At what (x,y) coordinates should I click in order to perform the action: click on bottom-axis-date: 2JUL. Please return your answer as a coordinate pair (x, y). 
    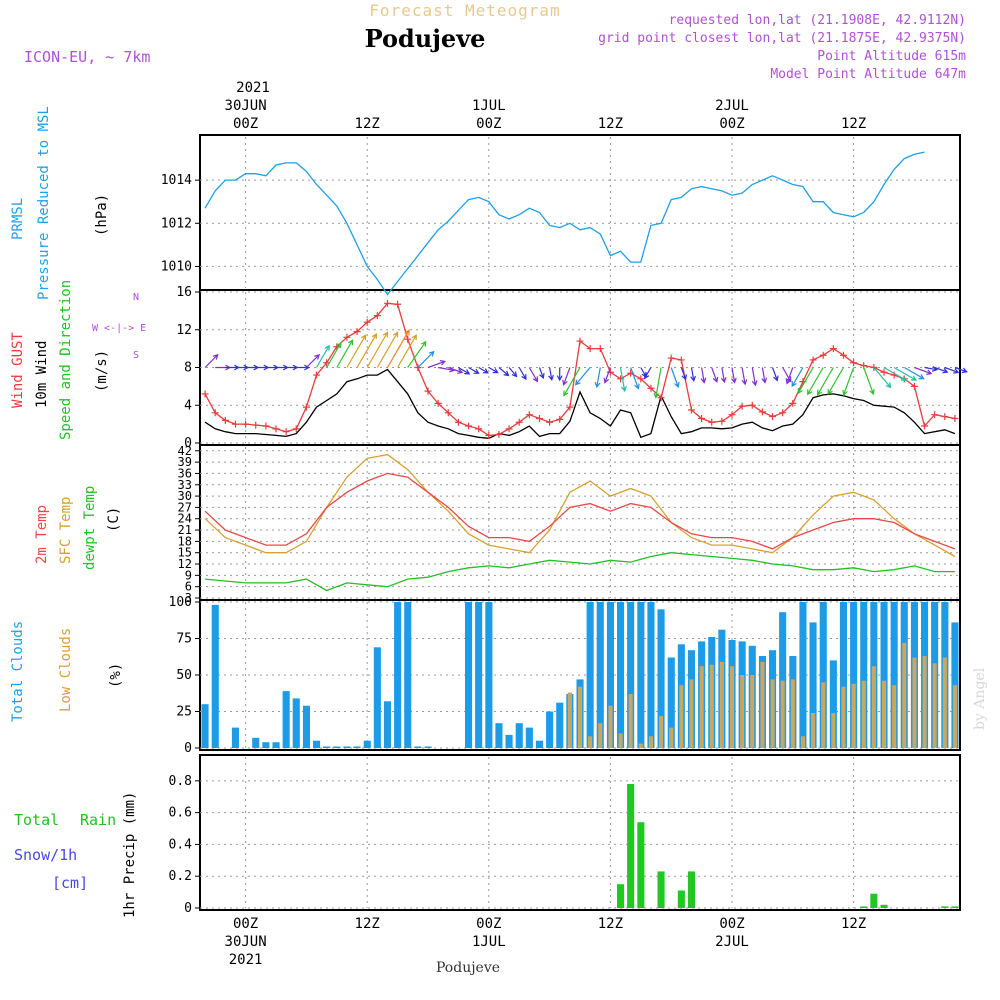
    Looking at the image, I should click on (732, 942).